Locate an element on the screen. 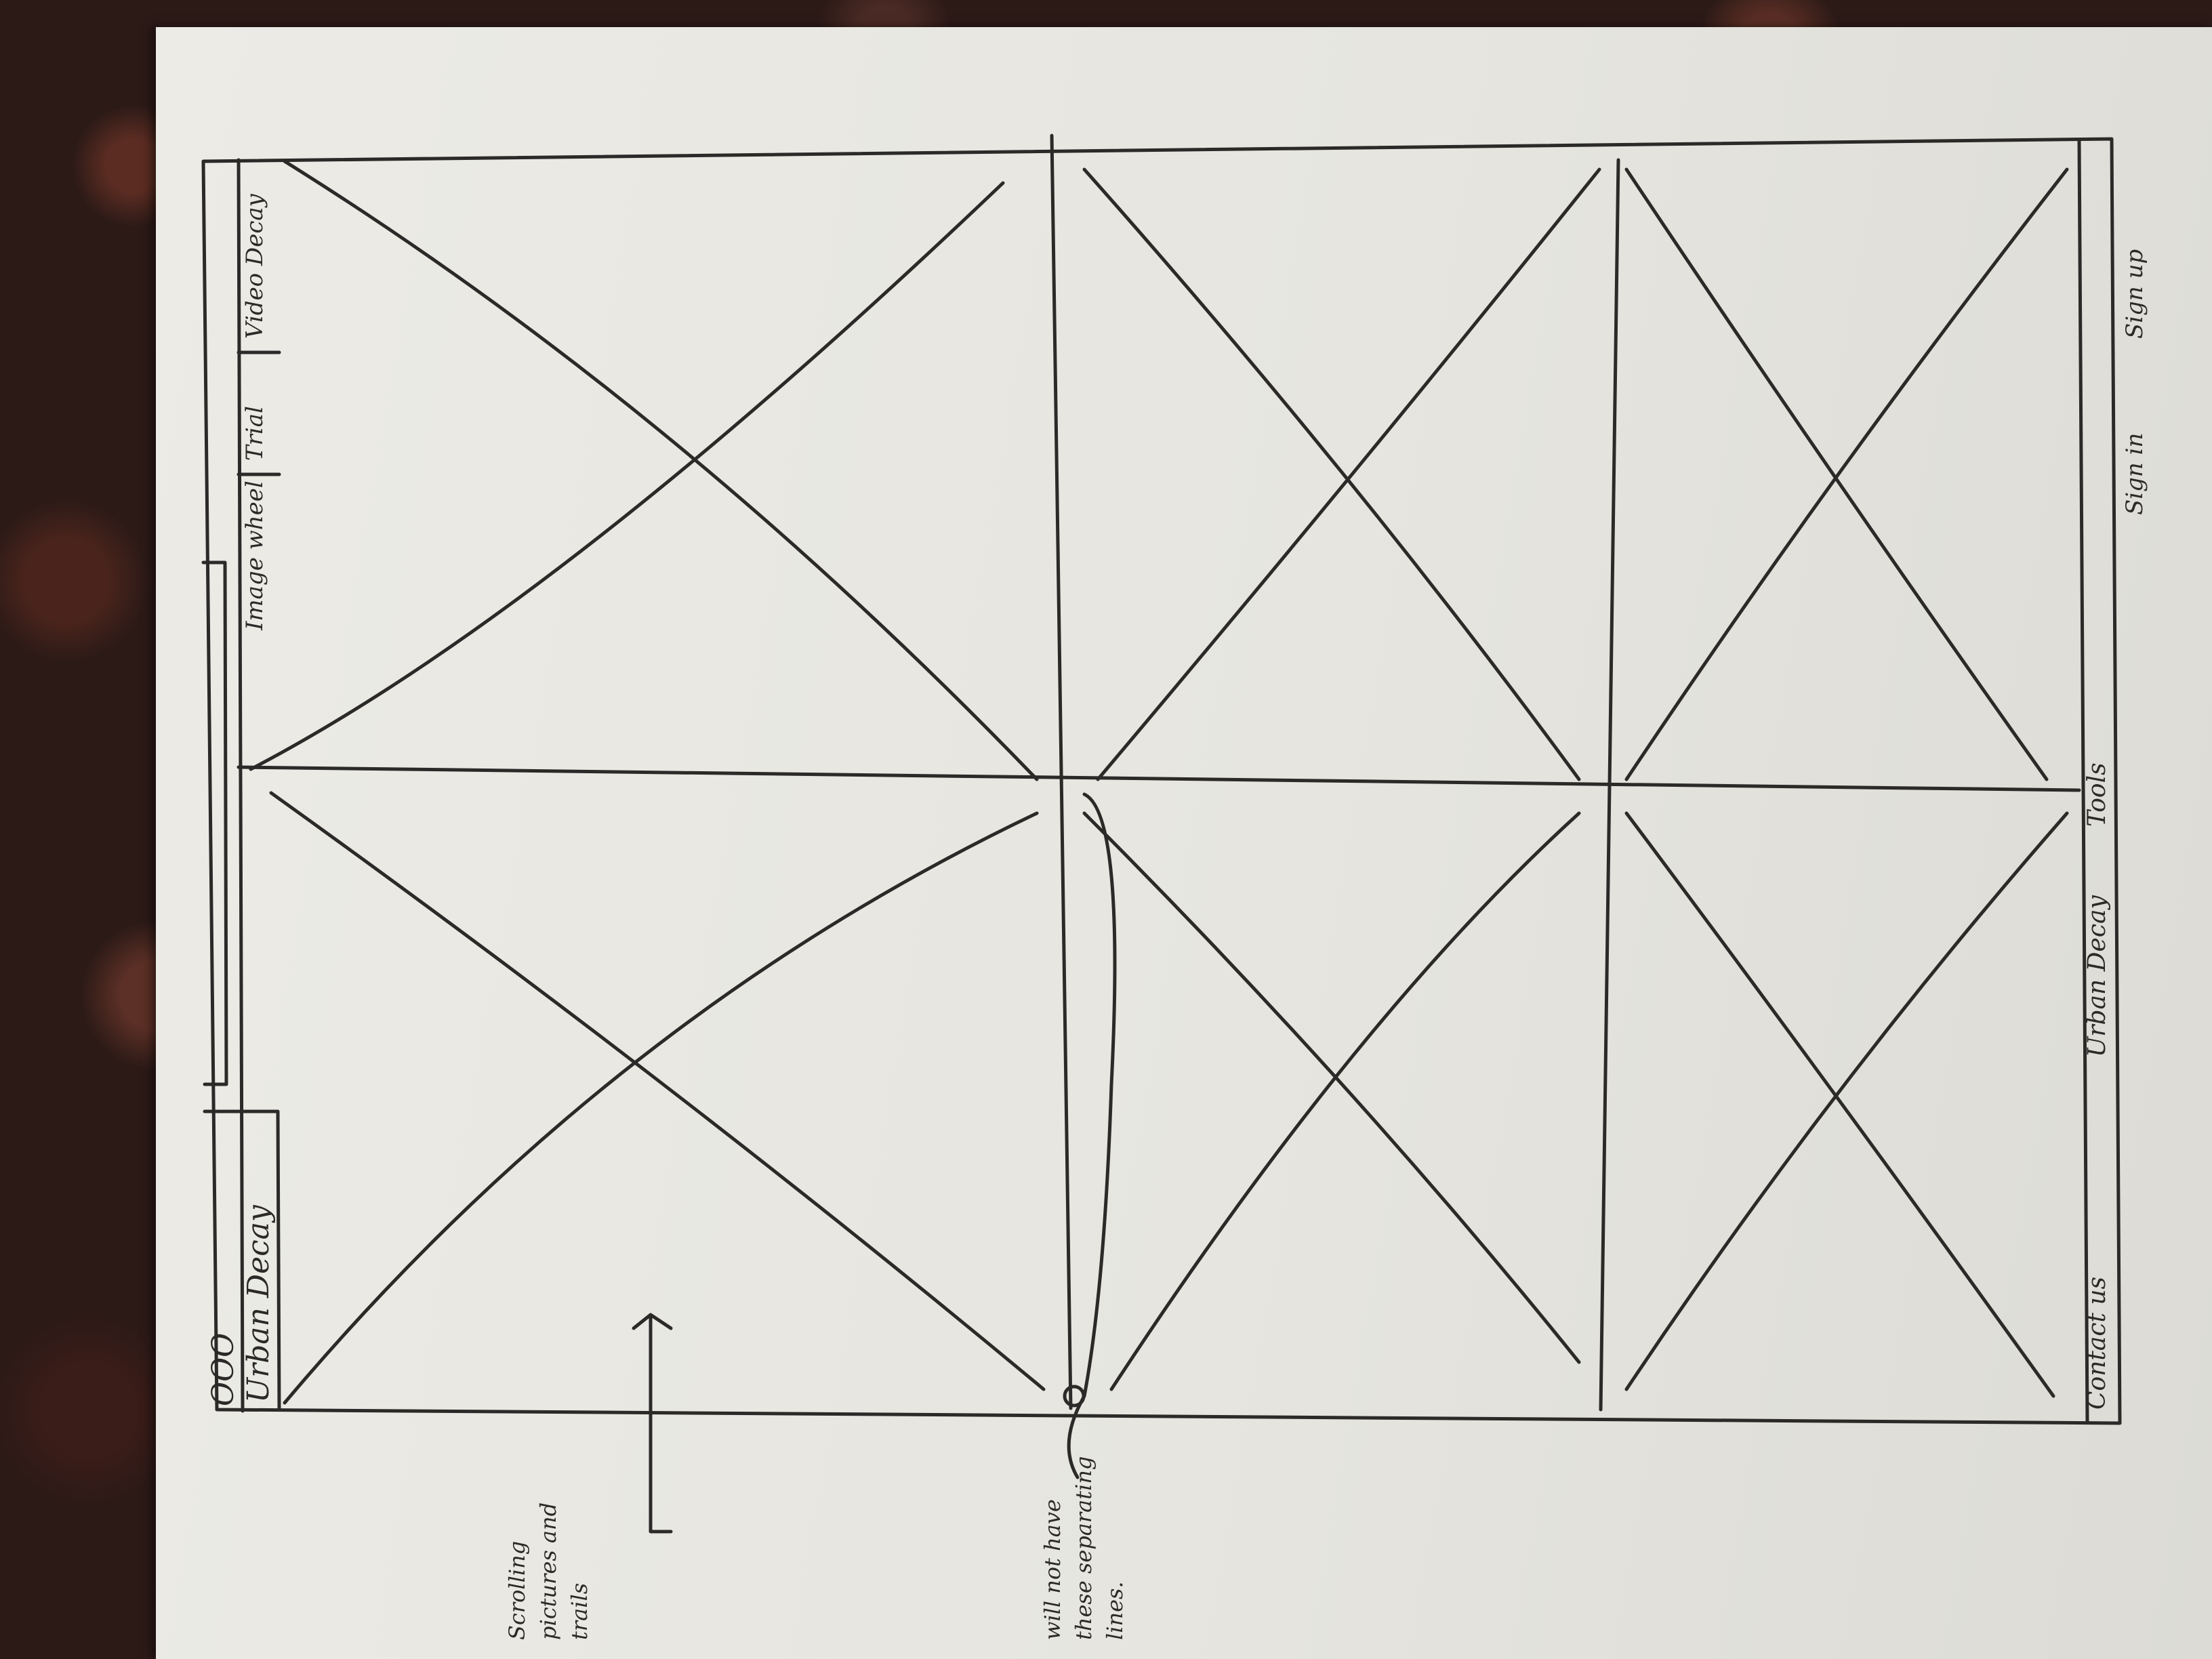 Image resolution: width=2212 pixels, height=1659 pixels. callout-circle is located at coordinates (1074, 1397).